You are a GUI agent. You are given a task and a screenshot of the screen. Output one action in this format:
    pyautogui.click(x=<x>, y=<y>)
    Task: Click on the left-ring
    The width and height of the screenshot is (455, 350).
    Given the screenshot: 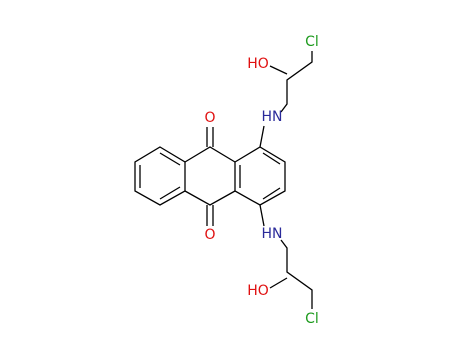 What is the action you would take?
    pyautogui.click(x=160, y=176)
    